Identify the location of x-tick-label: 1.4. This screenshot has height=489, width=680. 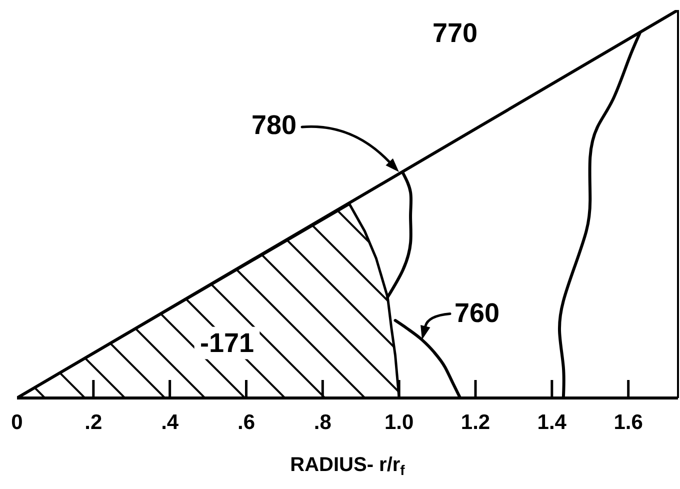
(552, 422).